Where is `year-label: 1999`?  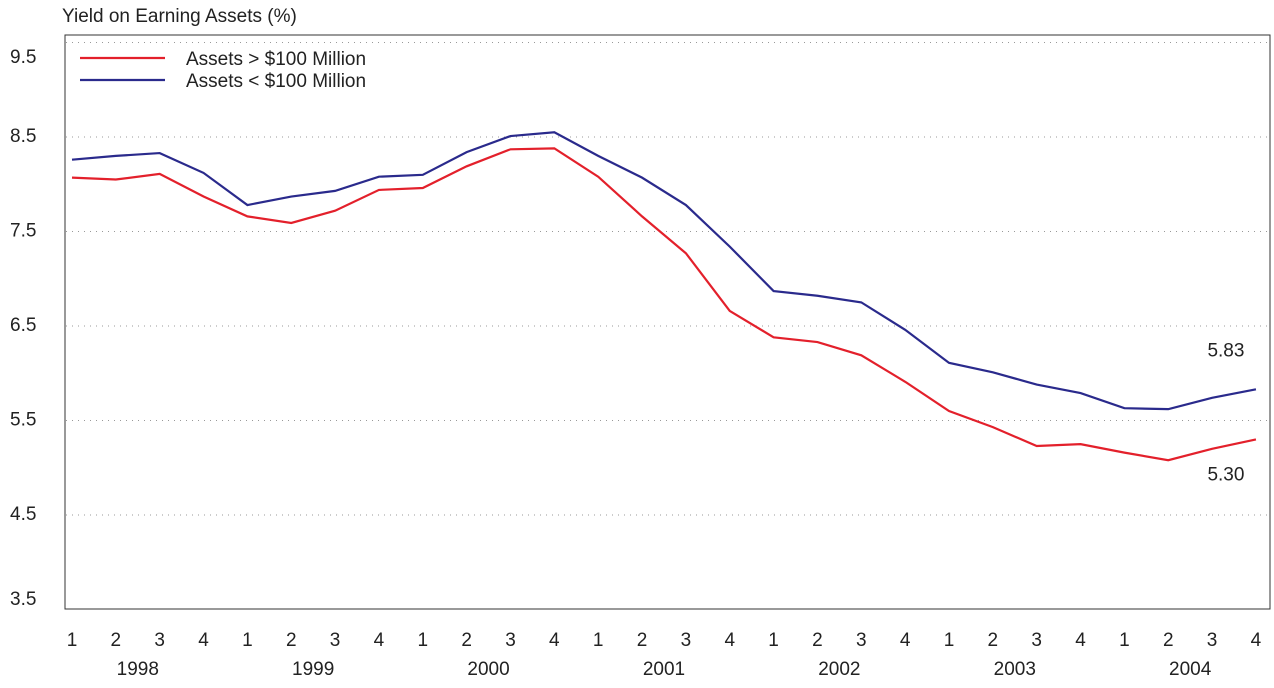
year-label: 1999 is located at coordinates (313, 669).